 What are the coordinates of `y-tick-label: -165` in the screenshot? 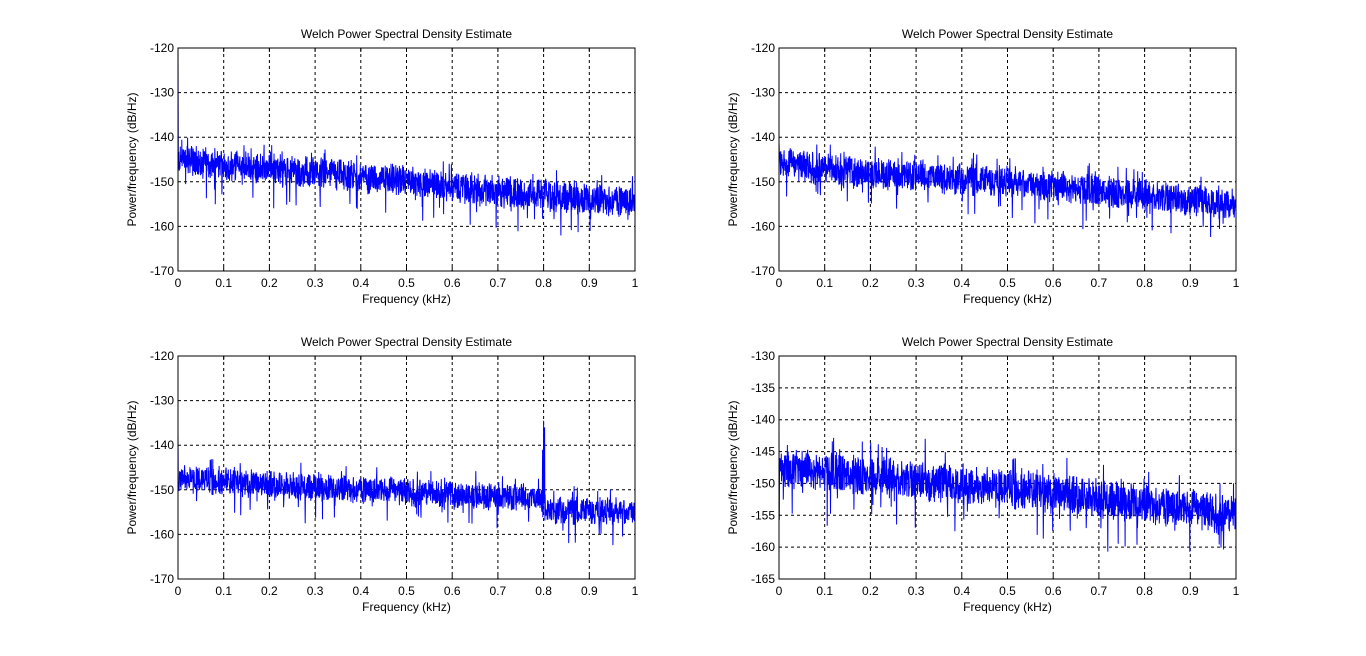 It's located at (763, 579).